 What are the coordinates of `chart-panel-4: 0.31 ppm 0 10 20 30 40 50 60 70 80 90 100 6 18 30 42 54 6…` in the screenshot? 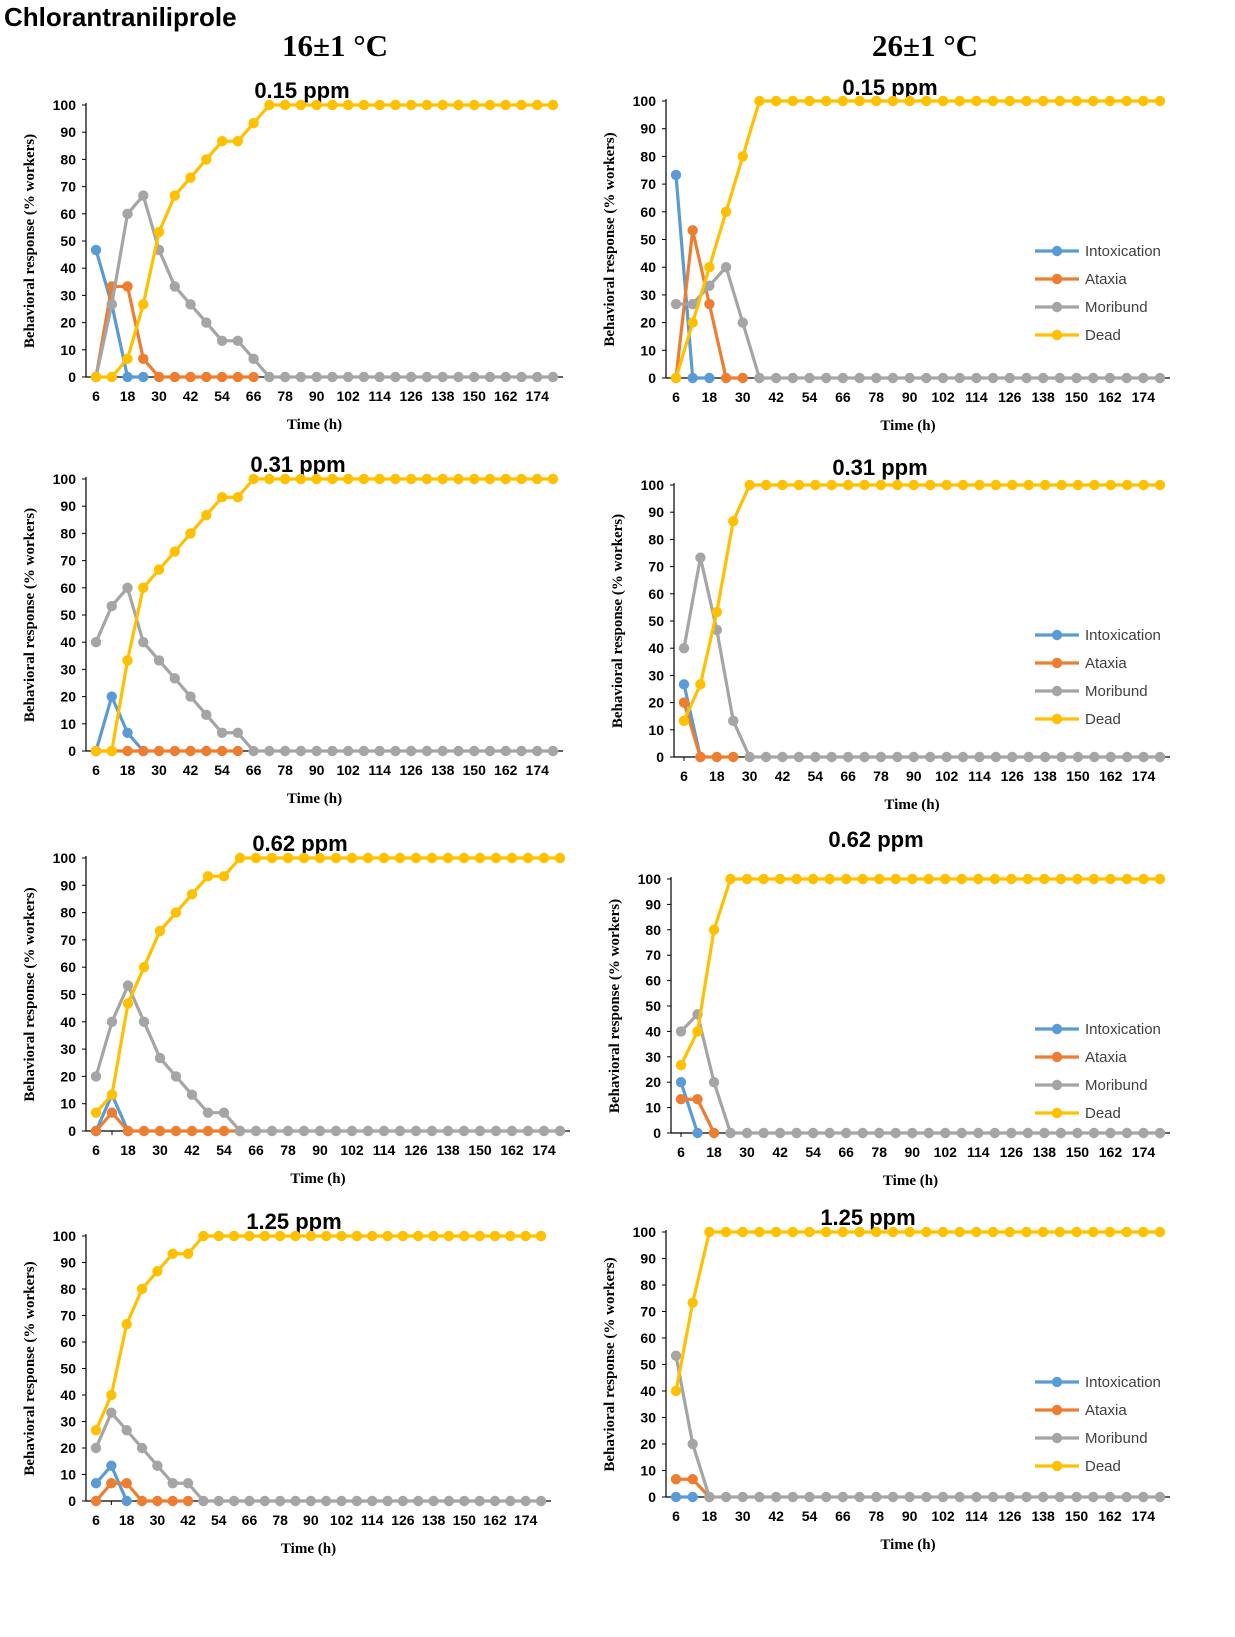 It's located at (890, 634).